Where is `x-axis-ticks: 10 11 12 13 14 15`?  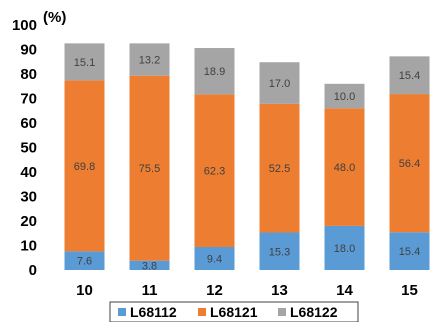
x-axis-ticks: 10 11 12 13 14 15 is located at coordinates (247, 290).